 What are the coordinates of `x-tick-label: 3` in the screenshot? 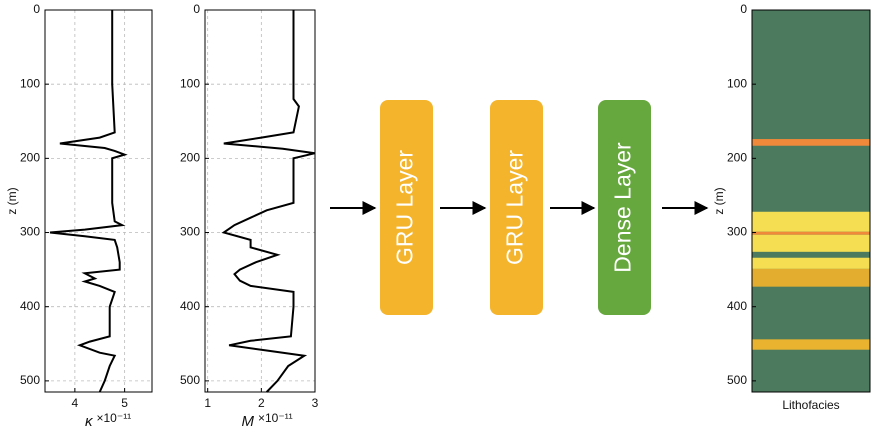 It's located at (315, 403).